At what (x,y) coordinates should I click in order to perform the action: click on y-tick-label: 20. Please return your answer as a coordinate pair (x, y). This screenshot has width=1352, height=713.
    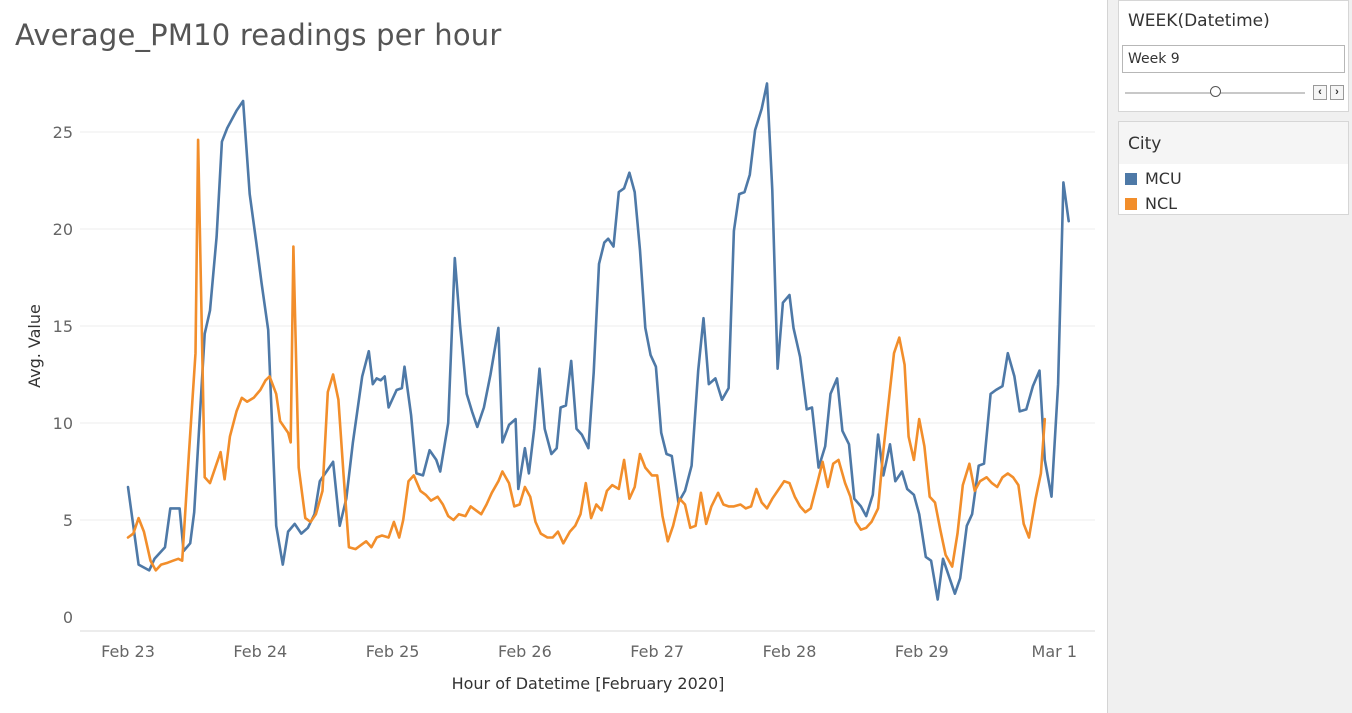
    Looking at the image, I should click on (63, 229).